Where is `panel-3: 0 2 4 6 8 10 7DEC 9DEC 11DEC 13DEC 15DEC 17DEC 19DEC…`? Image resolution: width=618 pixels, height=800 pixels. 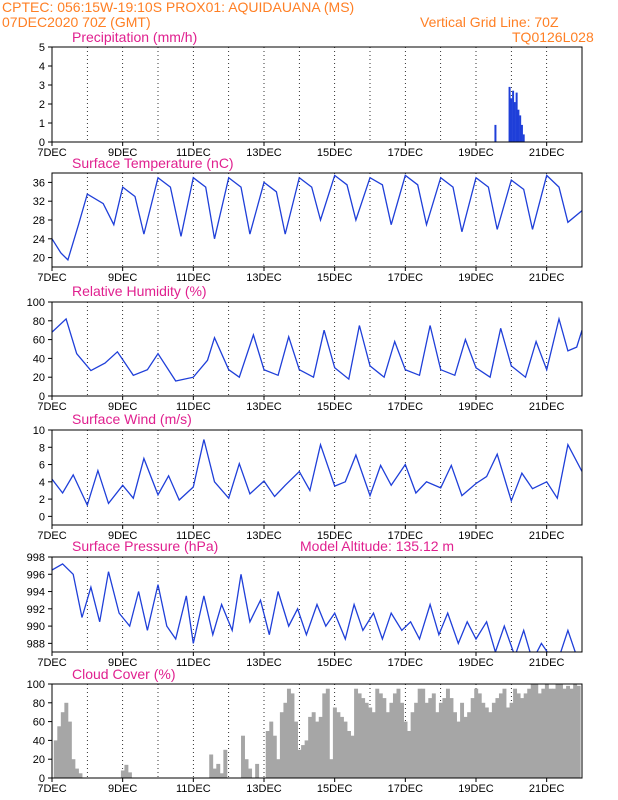
panel-3: 0 2 4 6 8 10 7DEC 9DEC 11DEC 13DEC 15DEC 17DEC 19DEC… is located at coordinates (308, 476).